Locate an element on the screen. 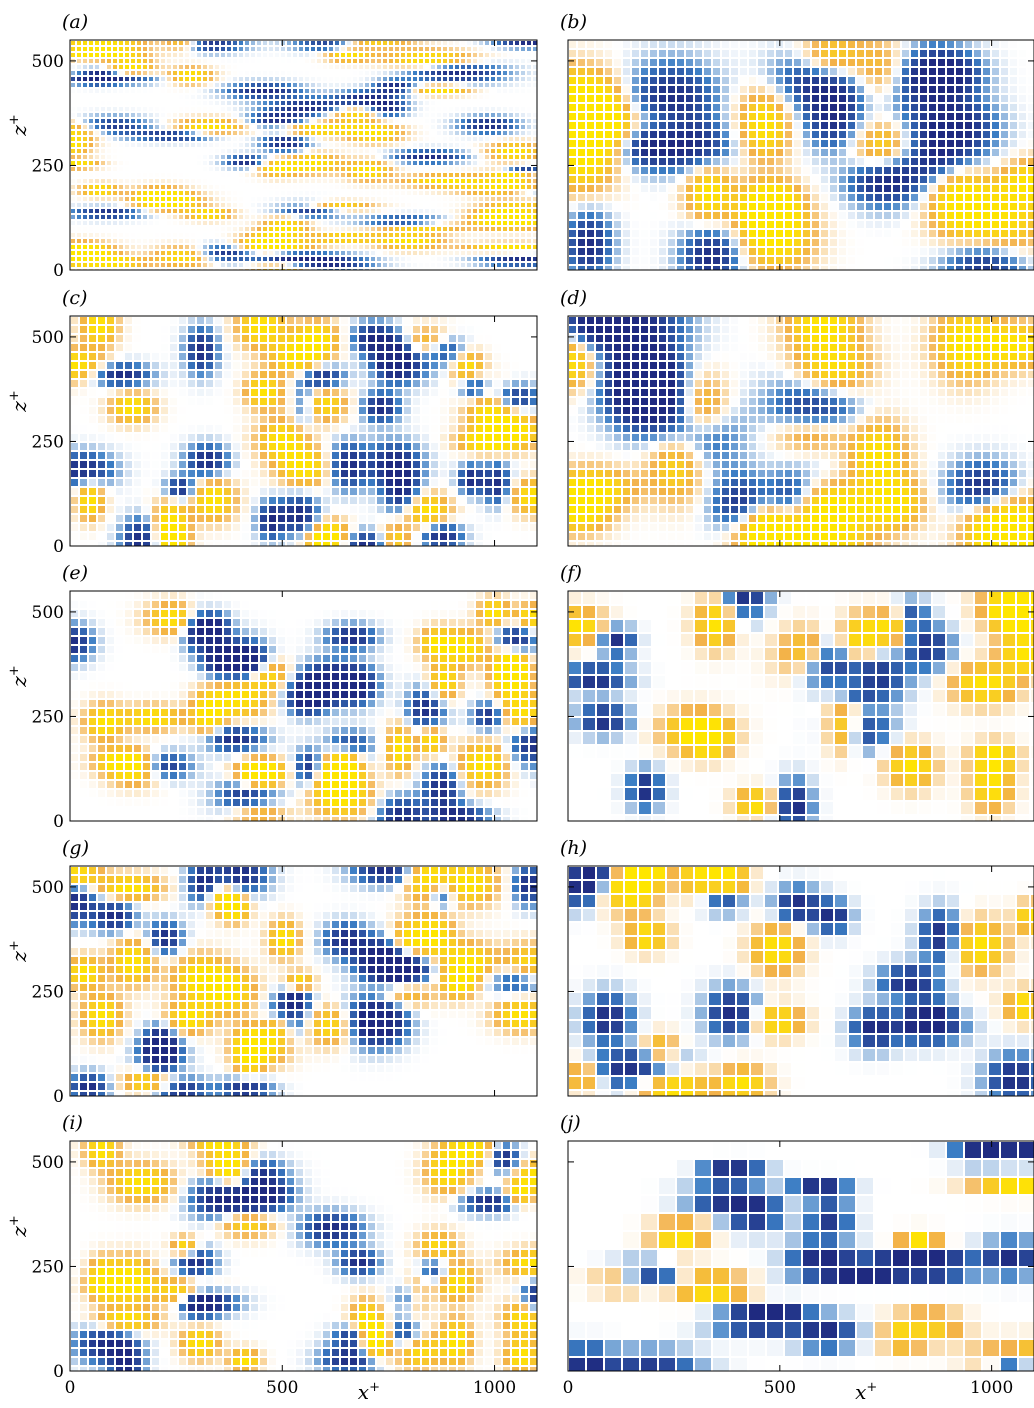 This screenshot has height=1408, width=1034. panel-g: (g) 0 250 500 z+ is located at coordinates (272, 972).